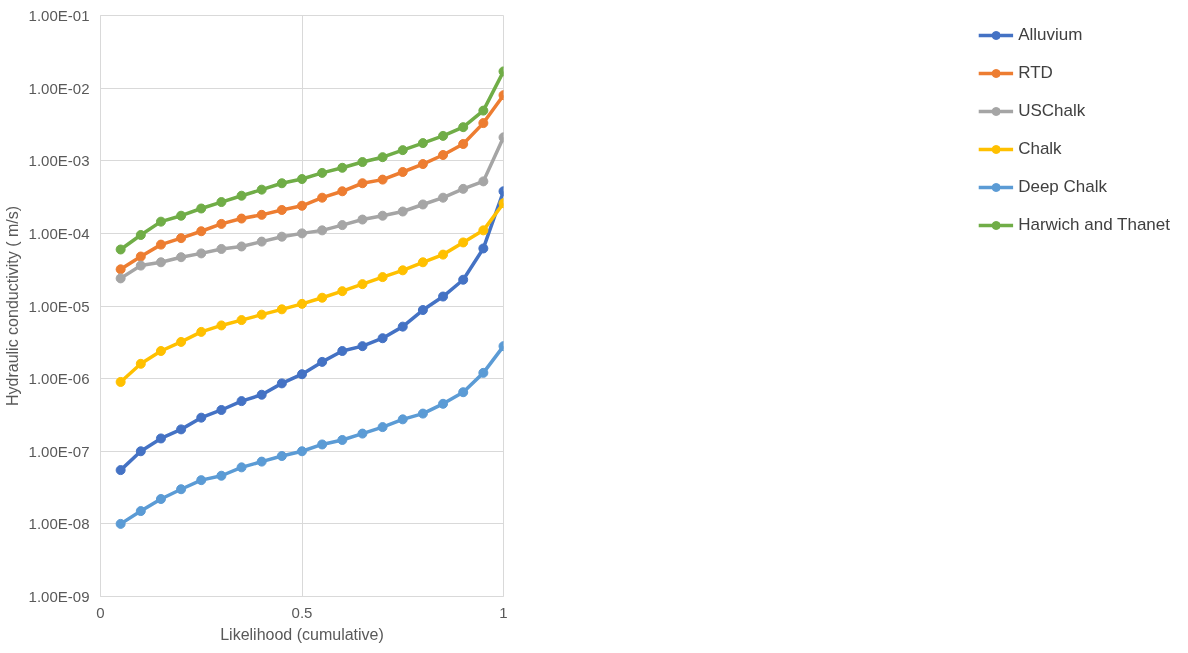 This screenshot has height=653, width=1188. What do you see at coordinates (59, 451) in the screenshot?
I see `y-tick-label: 1.00E-07` at bounding box center [59, 451].